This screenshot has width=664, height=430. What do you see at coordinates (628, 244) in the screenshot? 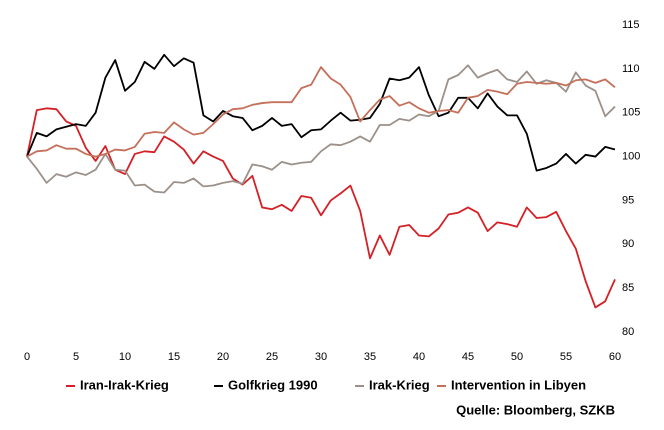
I see `y-tick-label: 90` at bounding box center [628, 244].